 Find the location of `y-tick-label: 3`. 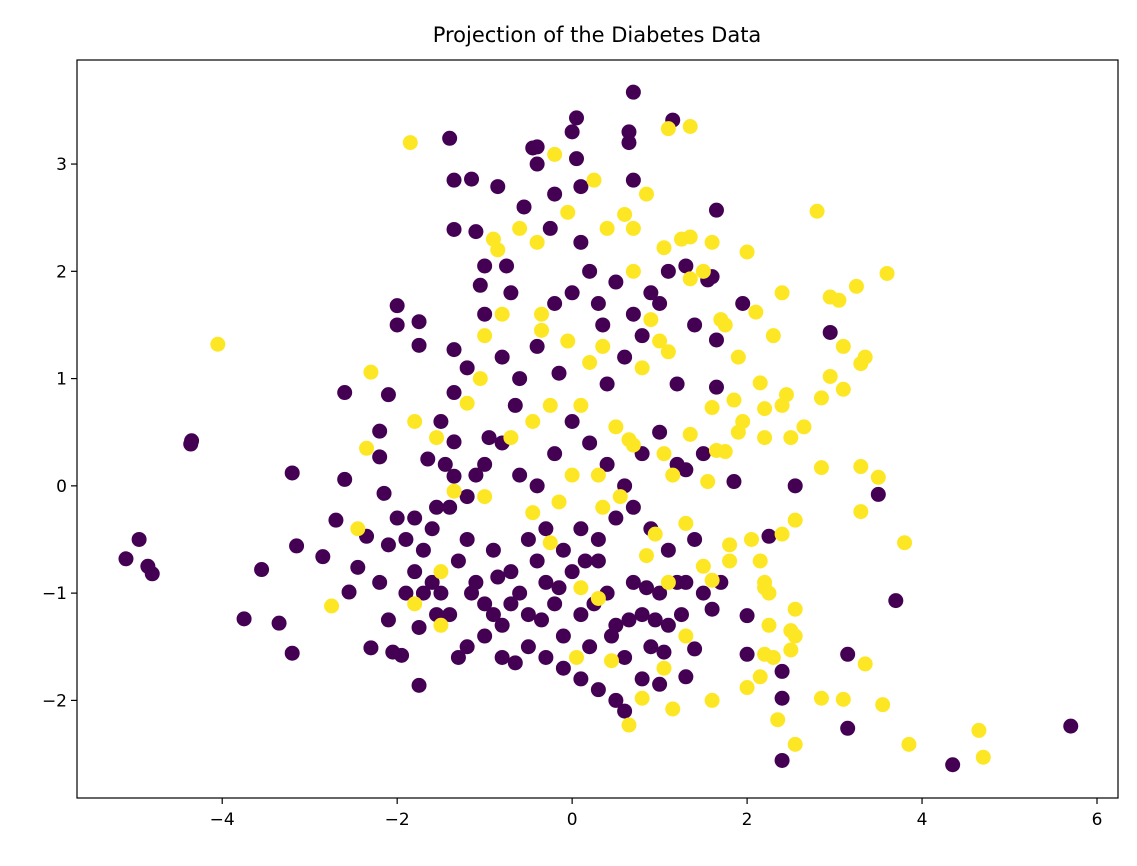

y-tick-label: 3 is located at coordinates (61, 165).